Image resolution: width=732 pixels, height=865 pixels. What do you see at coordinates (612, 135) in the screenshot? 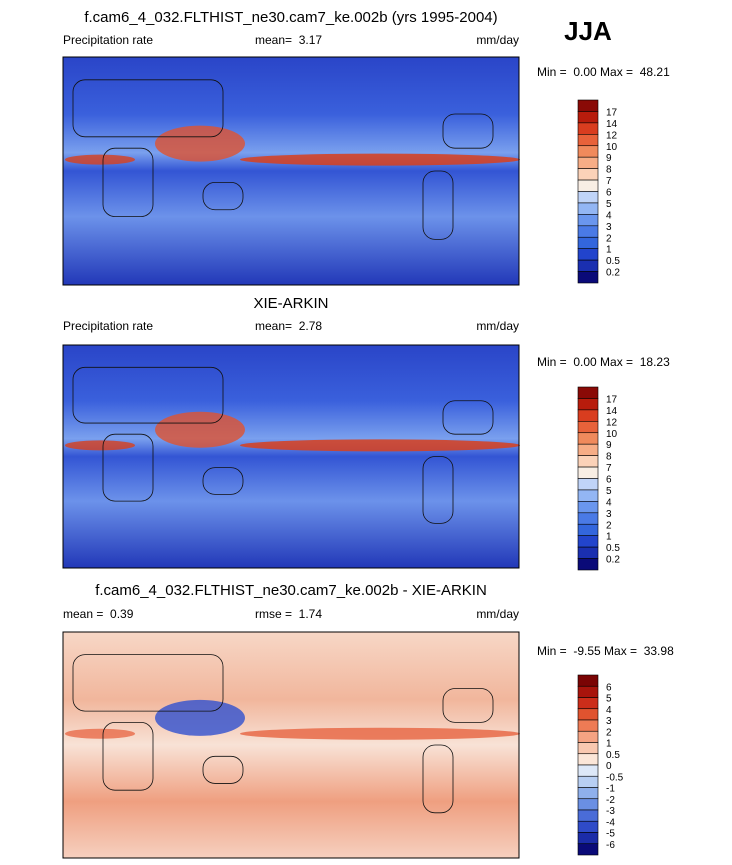
I see `colorbar-label: 12` at bounding box center [612, 135].